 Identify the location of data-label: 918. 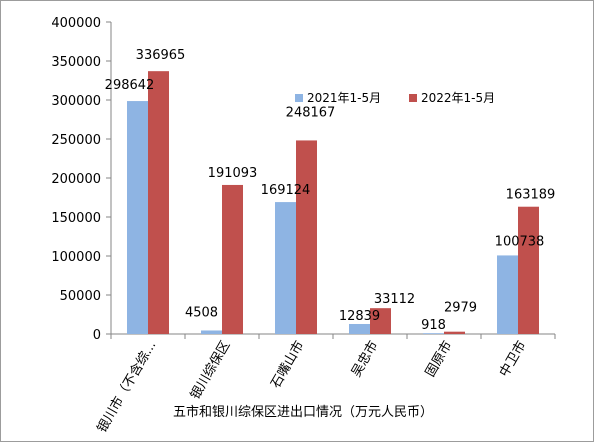
(433, 325).